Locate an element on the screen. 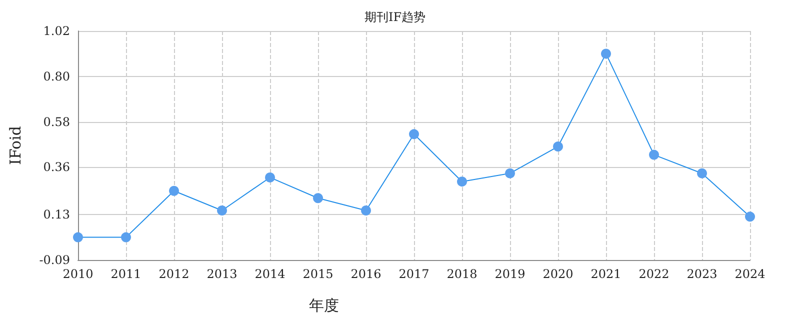 Image resolution: width=790 pixels, height=330 pixels. x-tick-label: 2011 is located at coordinates (126, 274).